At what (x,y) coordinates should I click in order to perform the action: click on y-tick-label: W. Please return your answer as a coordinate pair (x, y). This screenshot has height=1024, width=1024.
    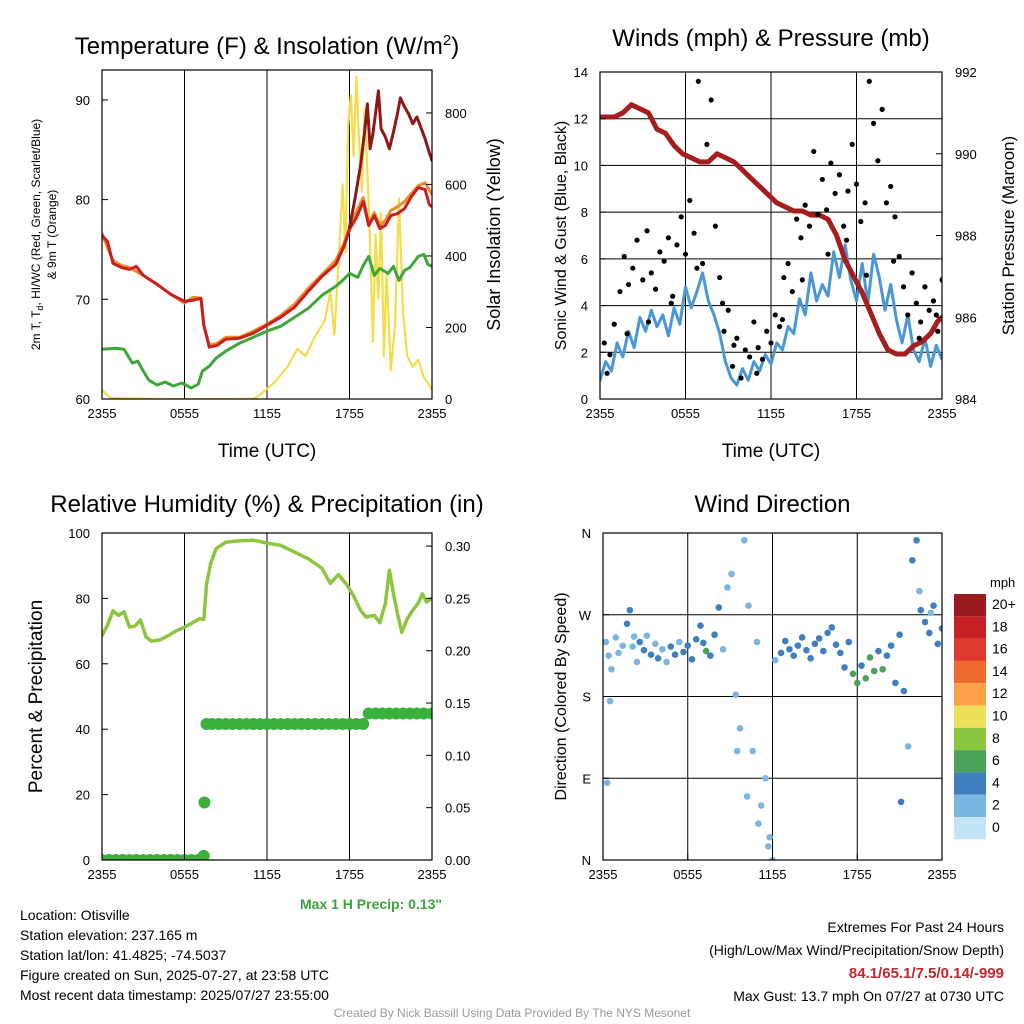
    Looking at the image, I should click on (585, 615).